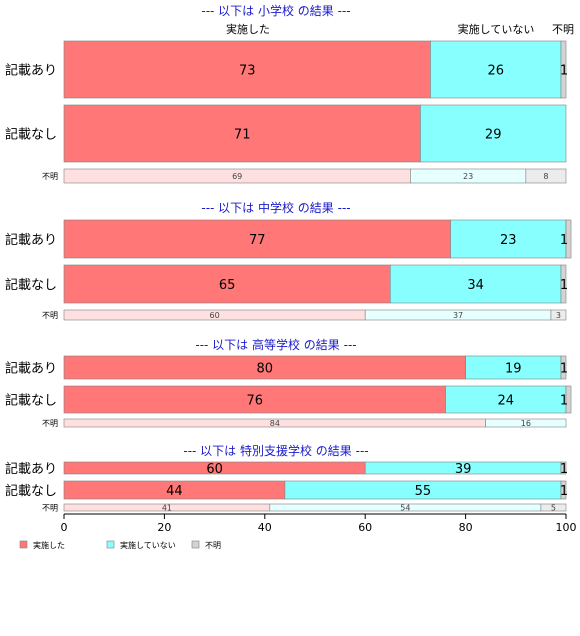 The image size is (580, 636). I want to click on data-label: 16, so click(526, 423).